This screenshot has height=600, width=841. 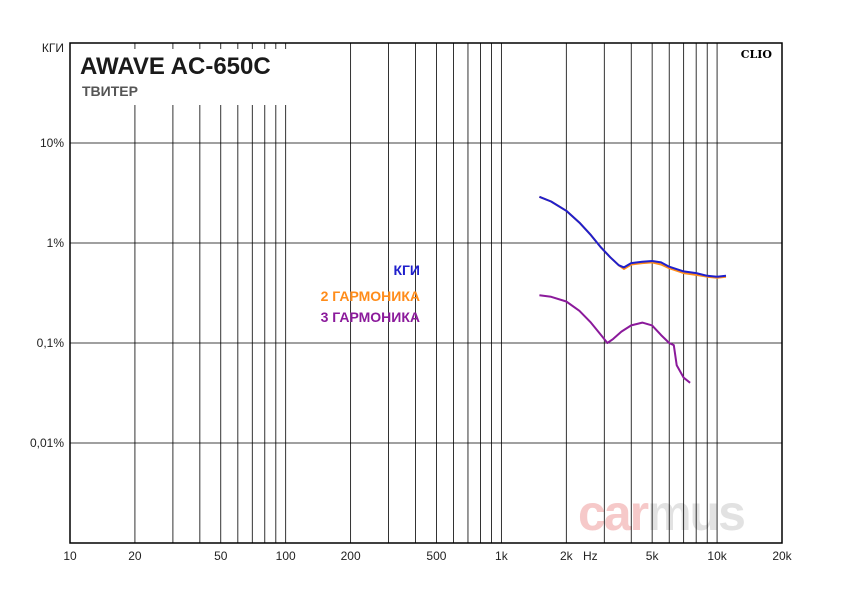 I want to click on x-tick-labels: 10 20 50 100 200 500 1k 2k 5k 10k 20k, so click(x=427, y=556).